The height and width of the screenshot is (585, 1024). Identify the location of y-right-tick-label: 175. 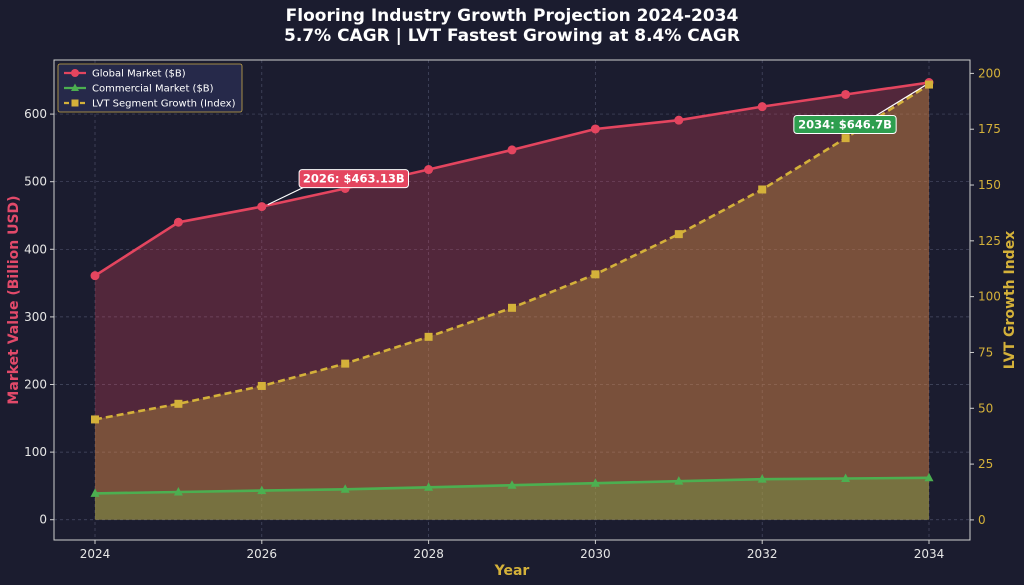
(989, 129).